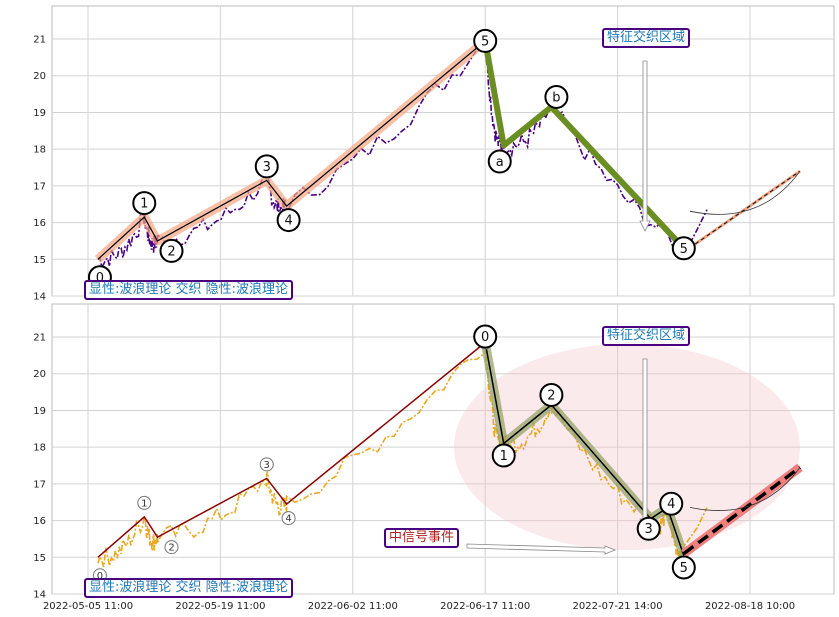 Image resolution: width=839 pixels, height=617 pixels. I want to click on x-tick-label: 2022-07-21 14:00, so click(618, 606).